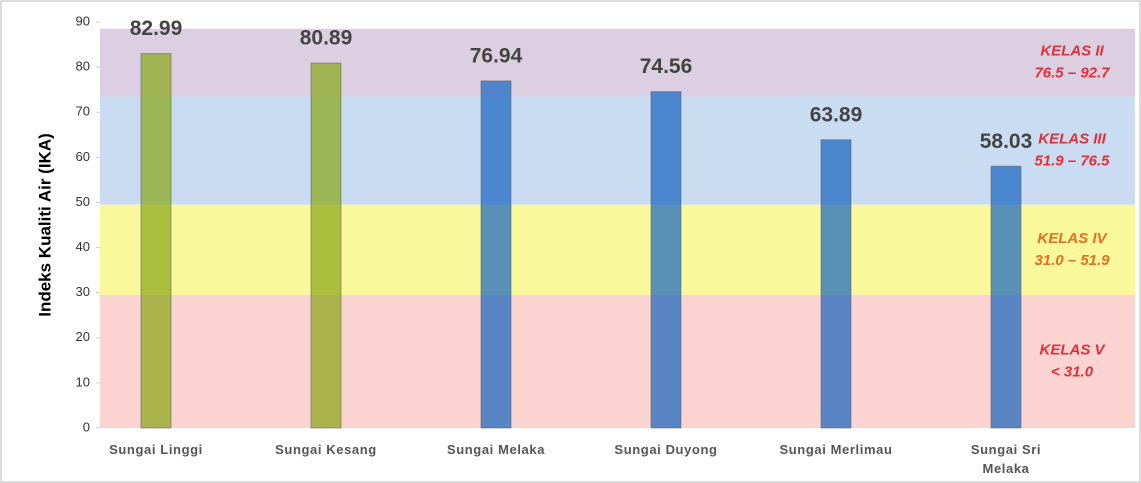 This screenshot has height=483, width=1141. Describe the element at coordinates (1072, 51) in the screenshot. I see `band-name: KELAS II` at that location.